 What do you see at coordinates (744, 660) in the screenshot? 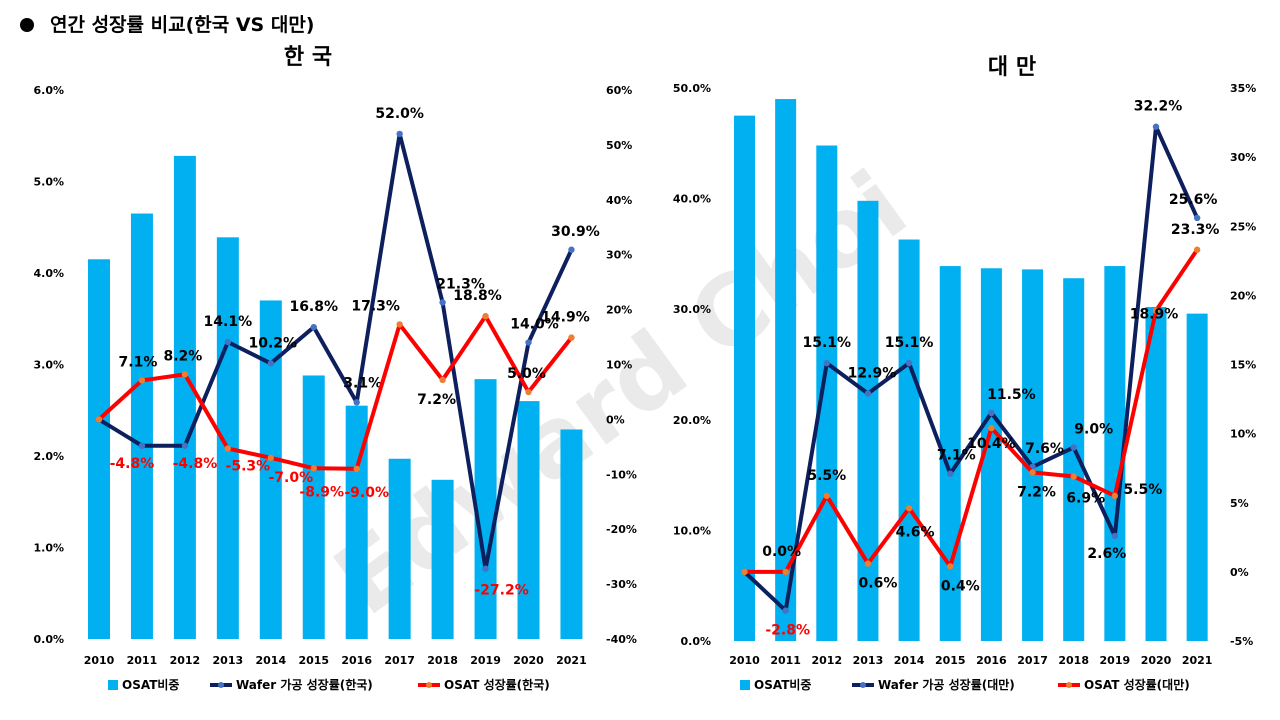
I see `x-tick-label: 2010` at bounding box center [744, 660].